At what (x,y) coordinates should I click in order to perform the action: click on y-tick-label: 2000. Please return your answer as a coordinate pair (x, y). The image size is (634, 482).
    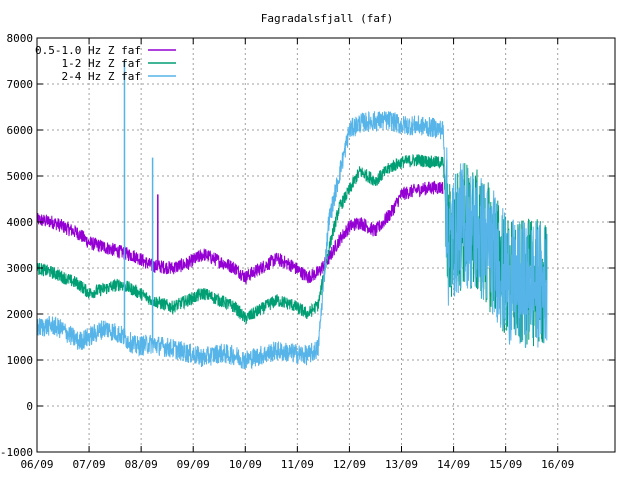
    Looking at the image, I should click on (20, 314).